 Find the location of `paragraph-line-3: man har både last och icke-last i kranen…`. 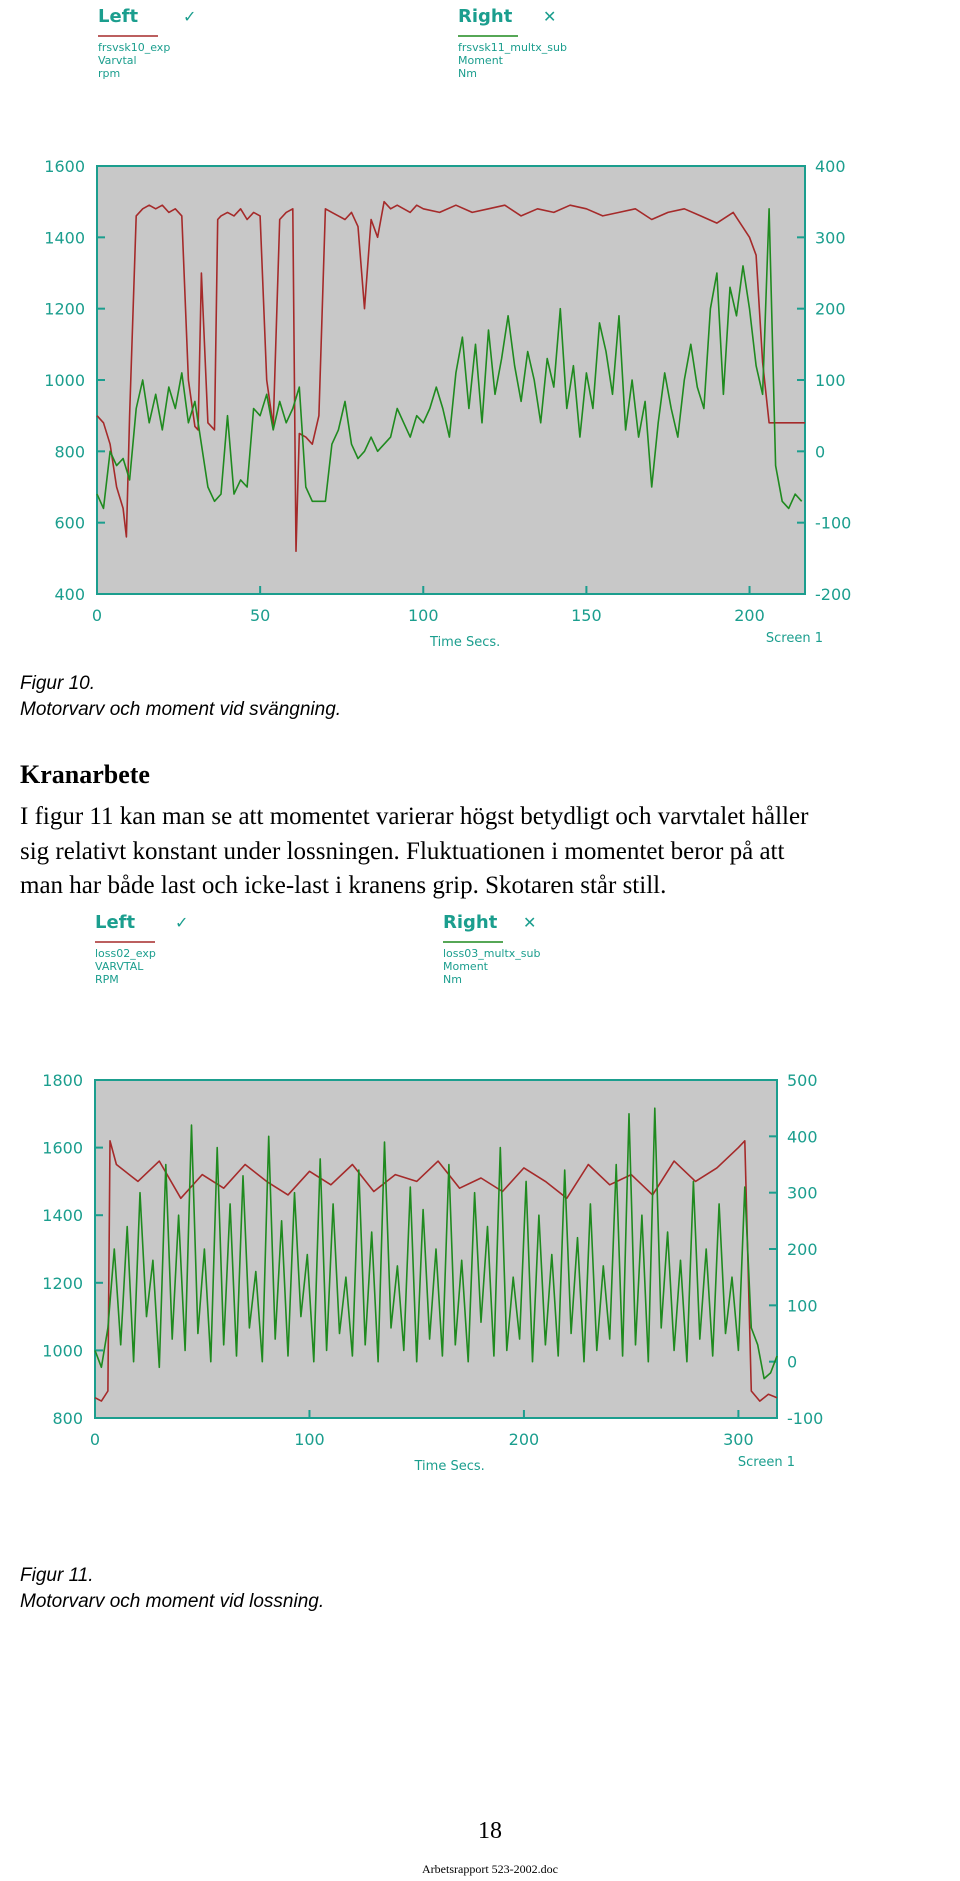

paragraph-line-3: man har både last och icke-last i kranen… is located at coordinates (343, 885).